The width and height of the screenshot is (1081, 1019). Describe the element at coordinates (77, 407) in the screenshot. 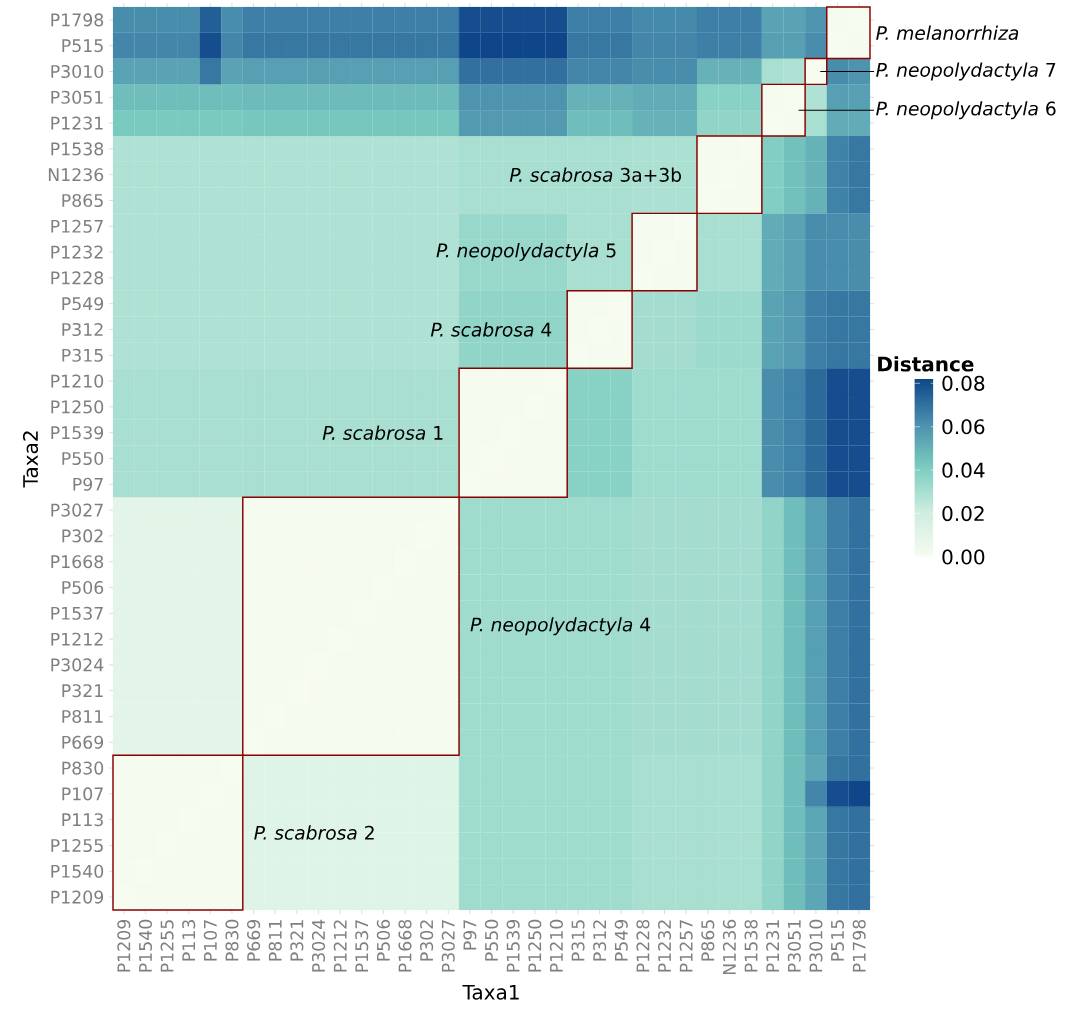

I see `y-tick-label: P1250` at that location.